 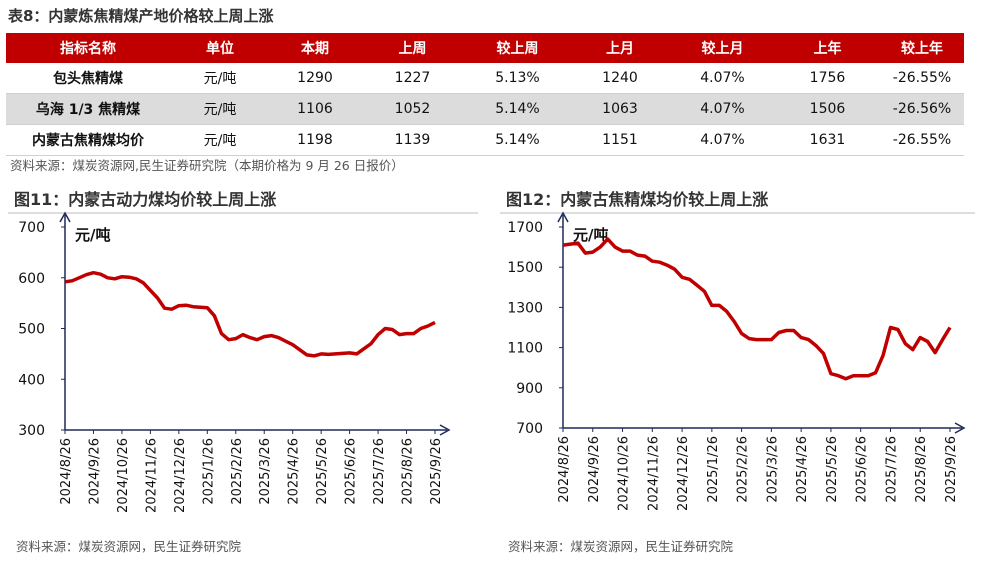 I want to click on table-cell: 内蒙古焦精煤均价, so click(x=88, y=140).